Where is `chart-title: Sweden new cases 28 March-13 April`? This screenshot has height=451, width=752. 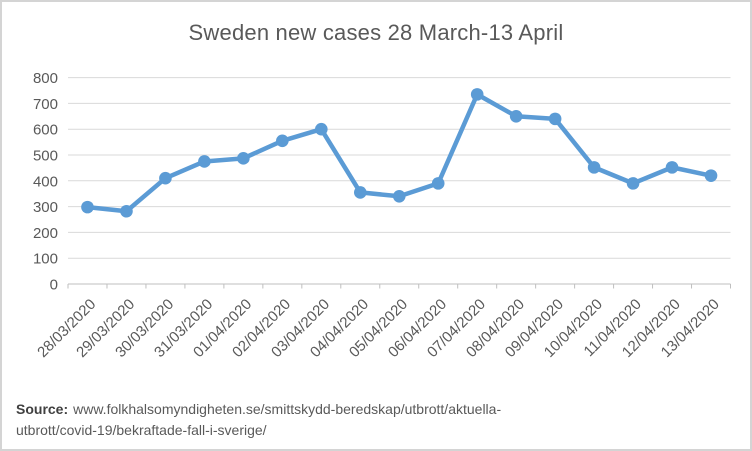
chart-title: Sweden new cases 28 March-13 April is located at coordinates (376, 32).